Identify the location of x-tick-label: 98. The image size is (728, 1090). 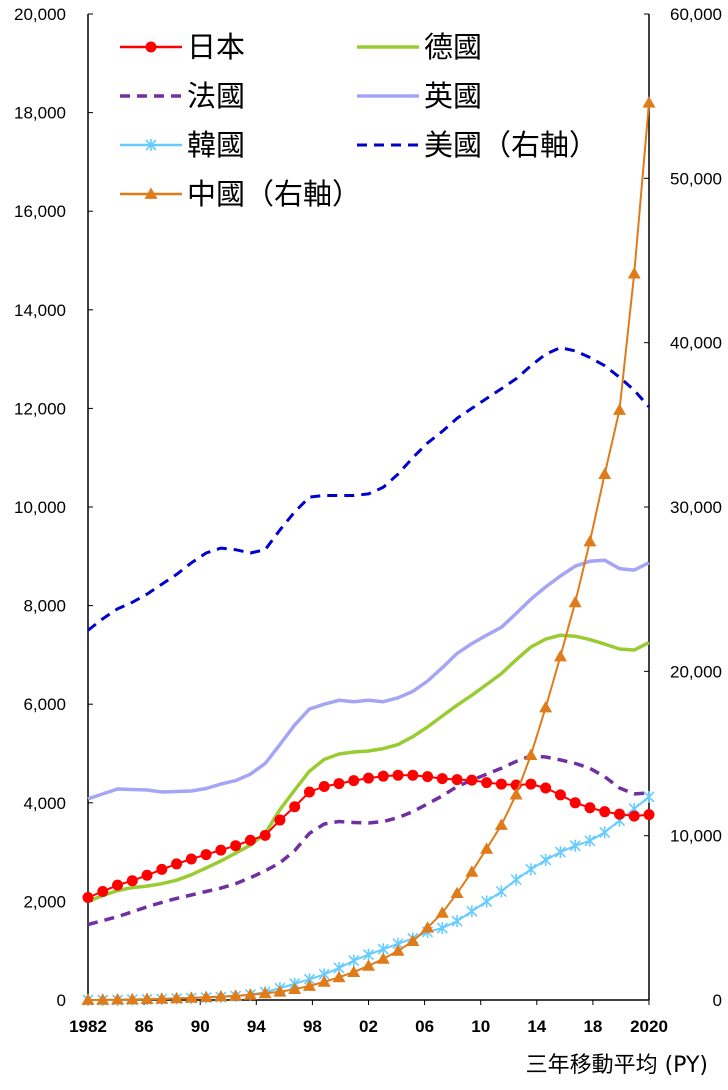
(312, 1026).